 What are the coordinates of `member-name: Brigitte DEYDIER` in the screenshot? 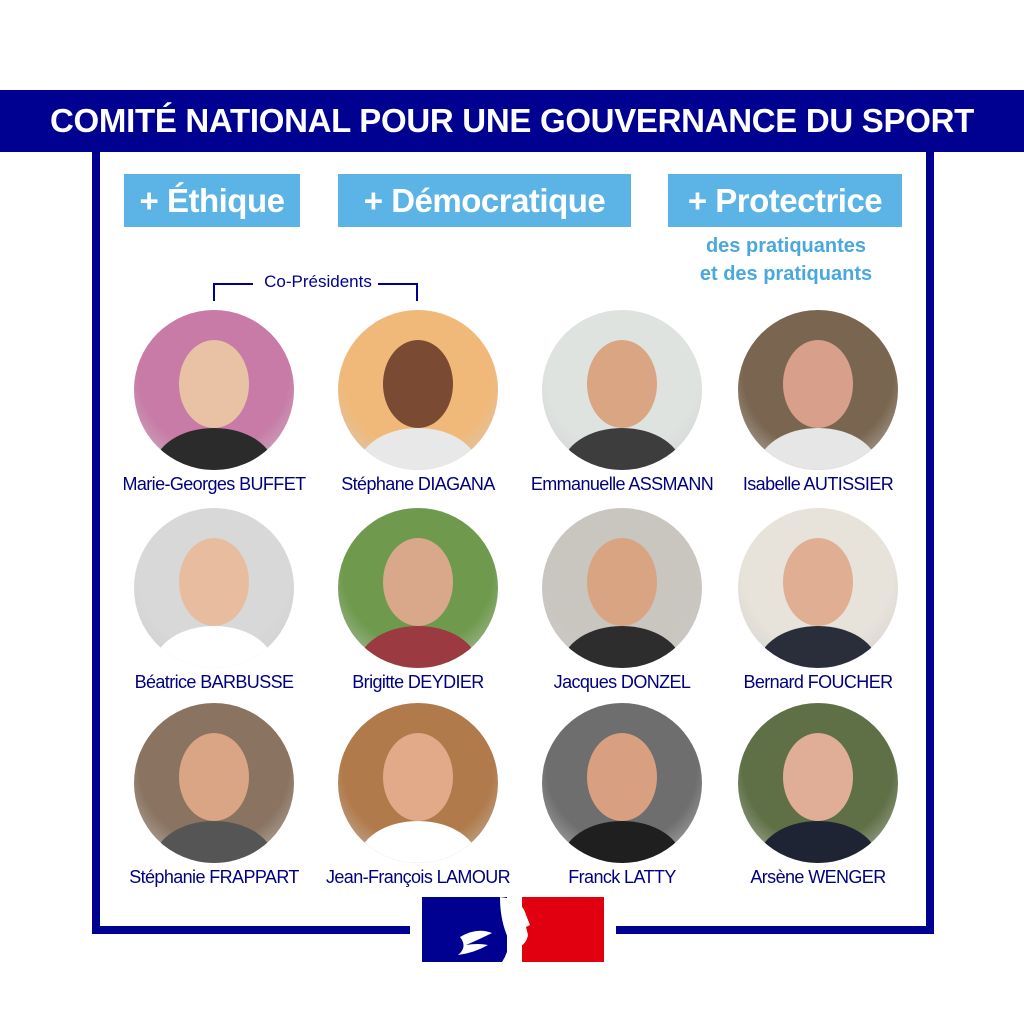 It's located at (418, 682).